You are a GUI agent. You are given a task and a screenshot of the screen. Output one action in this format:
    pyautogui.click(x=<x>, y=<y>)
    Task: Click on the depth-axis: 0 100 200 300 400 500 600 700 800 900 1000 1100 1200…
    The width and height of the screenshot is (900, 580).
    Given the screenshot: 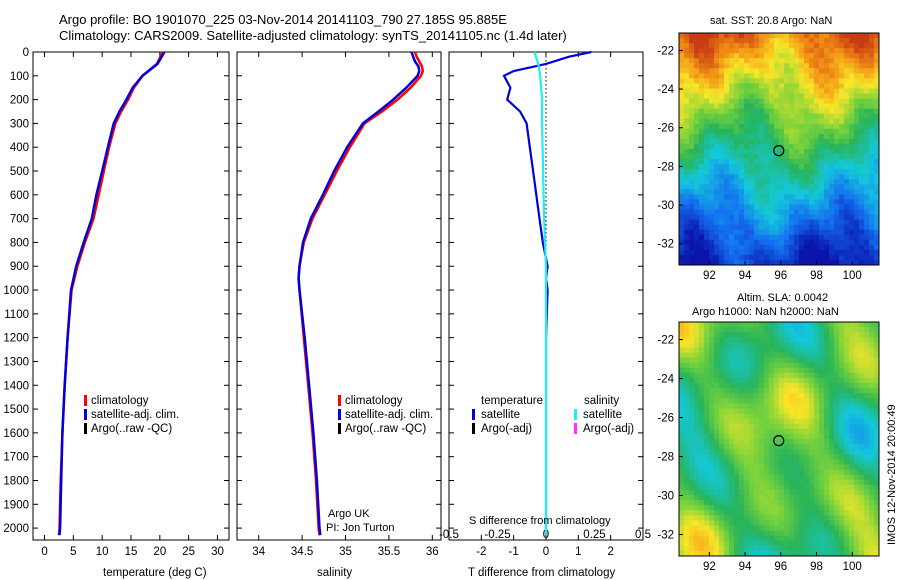 What is the action you would take?
    pyautogui.click(x=16, y=291)
    